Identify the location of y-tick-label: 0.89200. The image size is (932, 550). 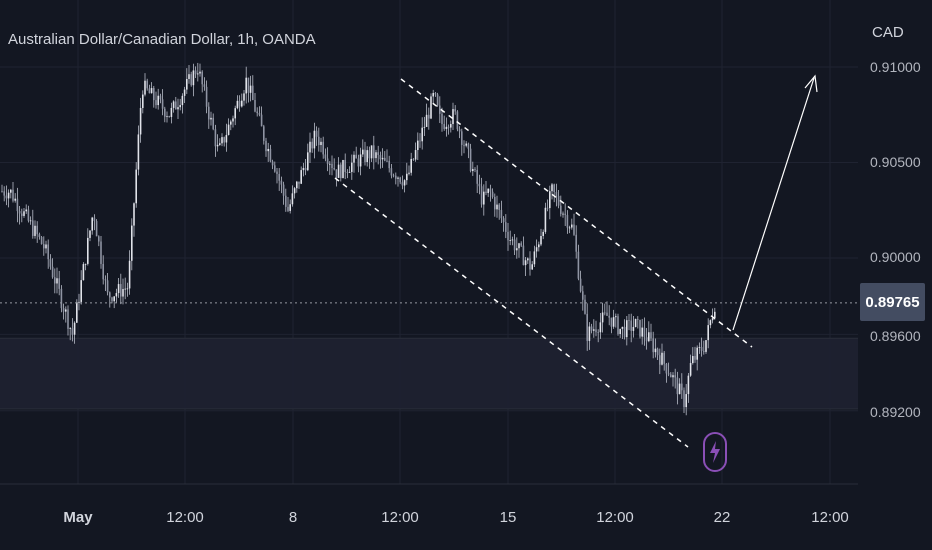
(895, 412).